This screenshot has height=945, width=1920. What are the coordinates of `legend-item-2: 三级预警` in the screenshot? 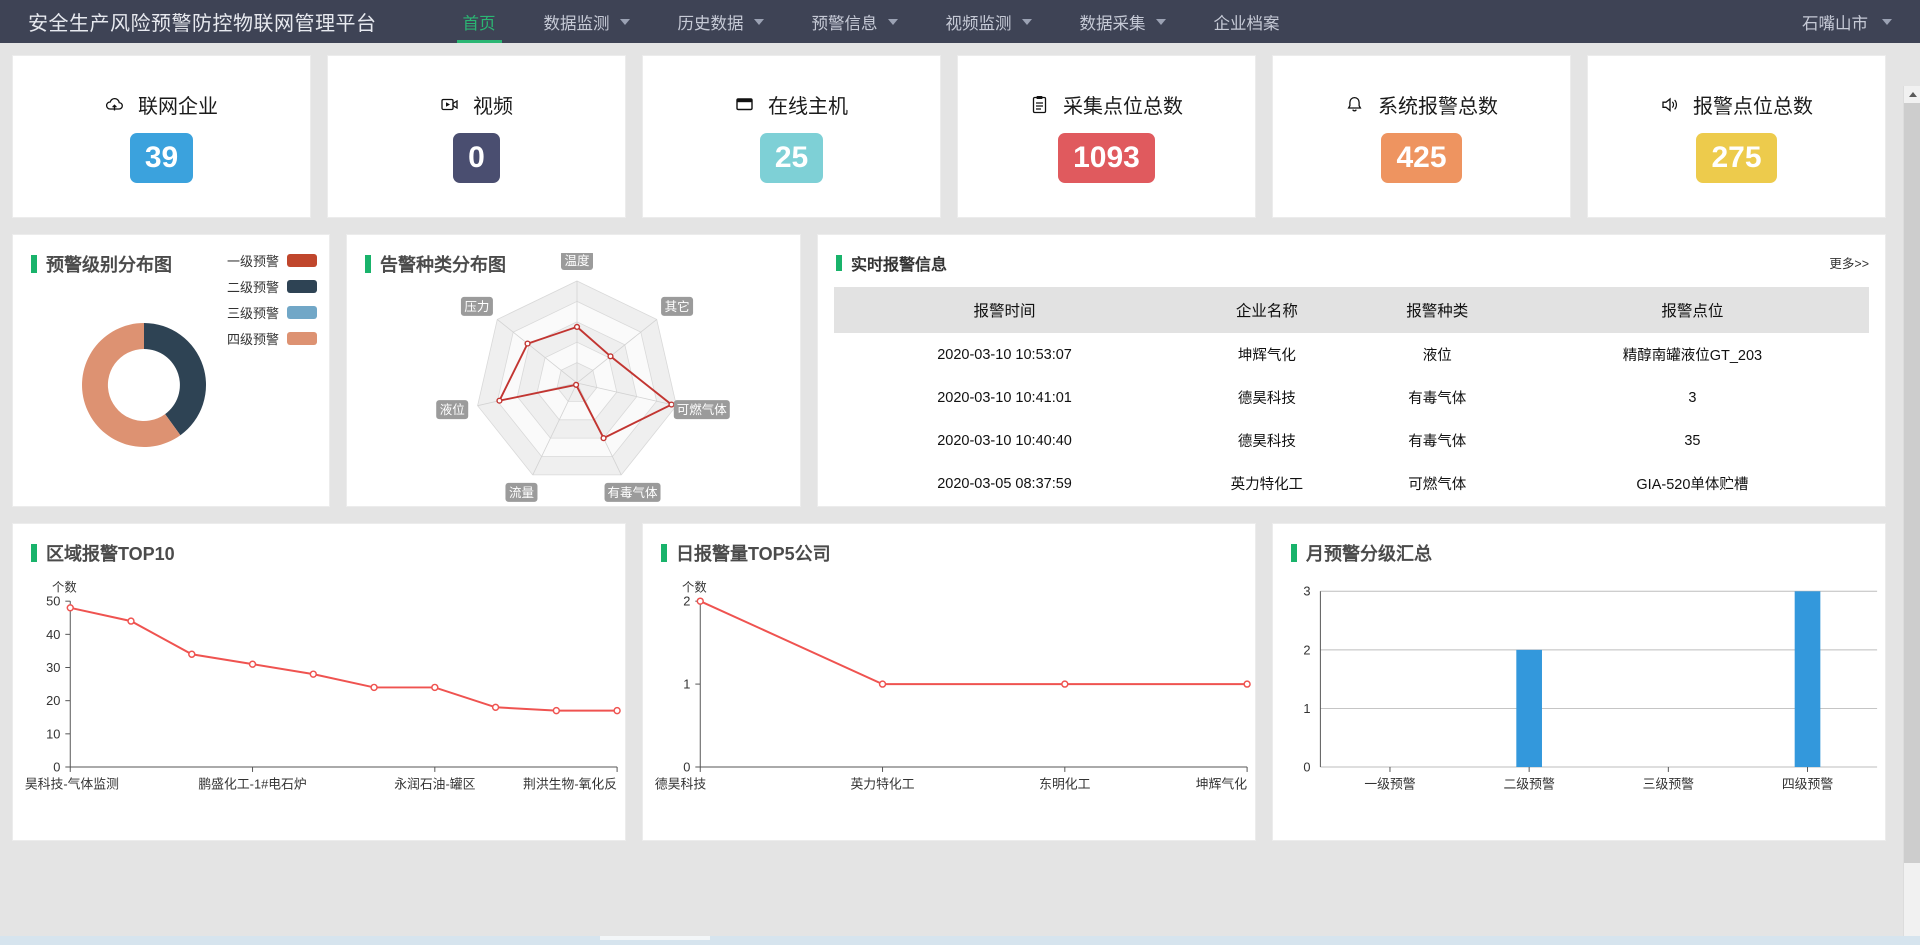 It's located at (272, 312).